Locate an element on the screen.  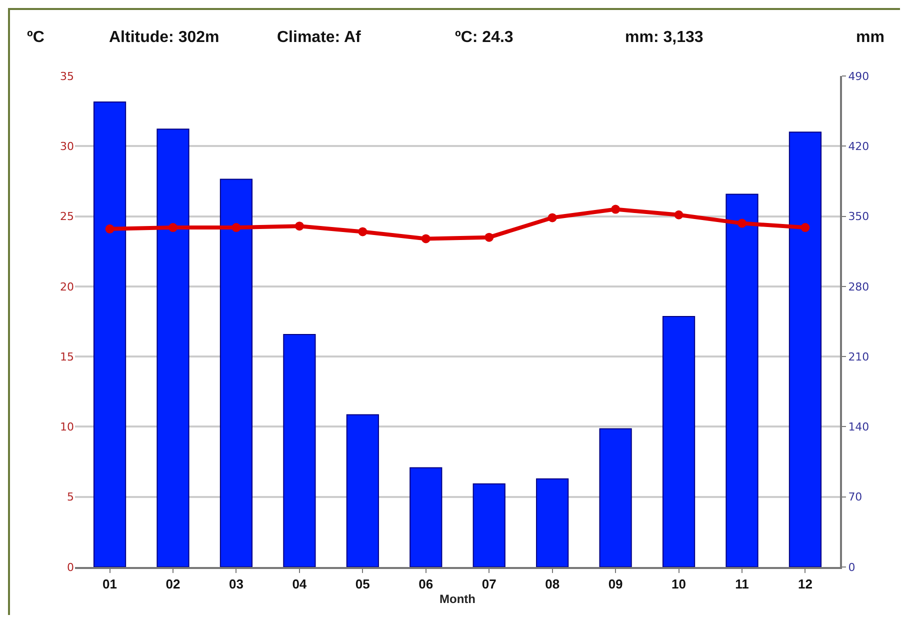
x-tick-label: 04 is located at coordinates (300, 584).